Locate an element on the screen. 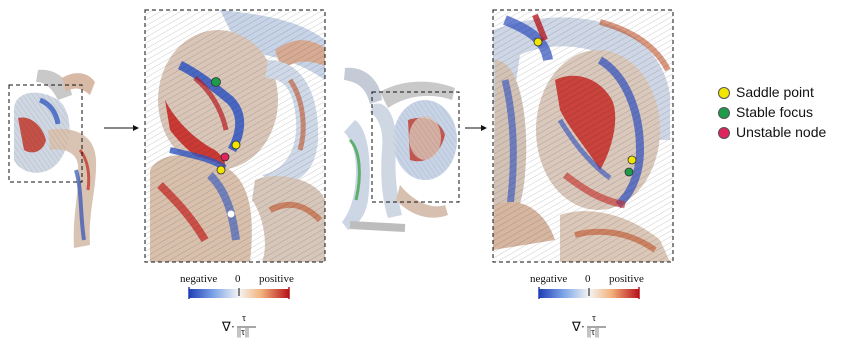 Image resolution: width=848 pixels, height=350 pixels. formula-2-denominator: ||τ|| is located at coordinates (593, 332).